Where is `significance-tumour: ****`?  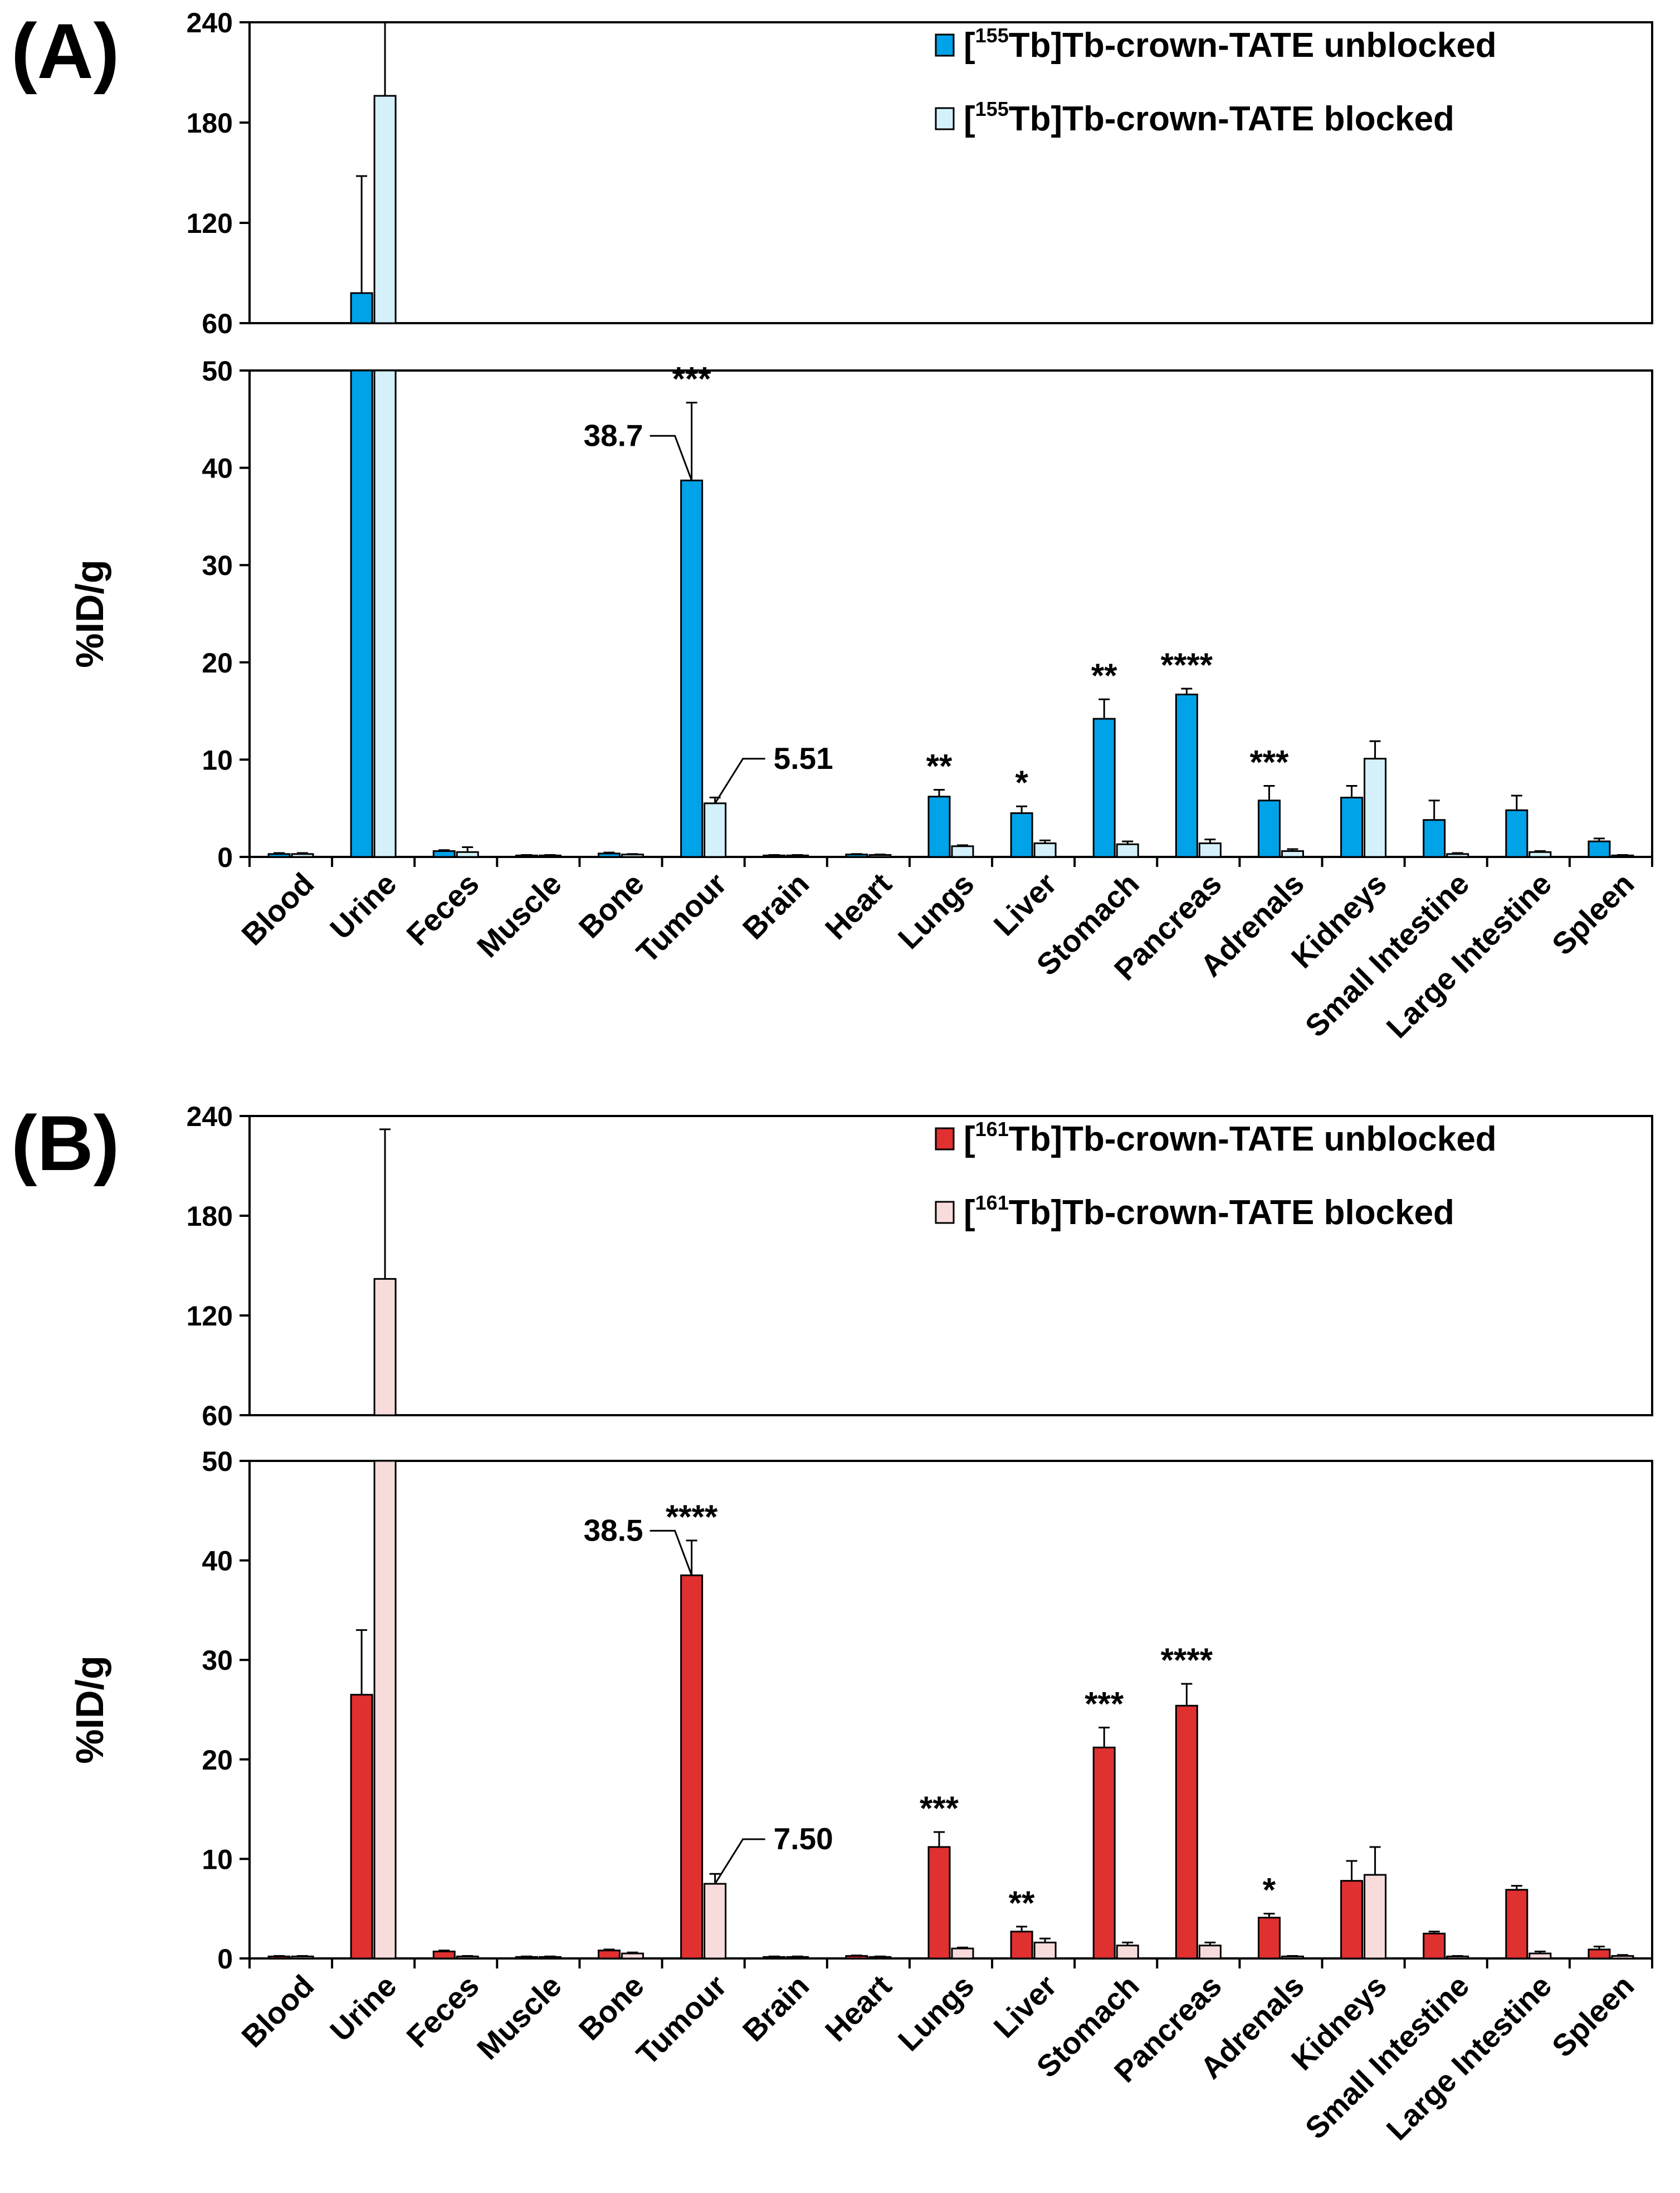
significance-tumour: **** is located at coordinates (692, 1517).